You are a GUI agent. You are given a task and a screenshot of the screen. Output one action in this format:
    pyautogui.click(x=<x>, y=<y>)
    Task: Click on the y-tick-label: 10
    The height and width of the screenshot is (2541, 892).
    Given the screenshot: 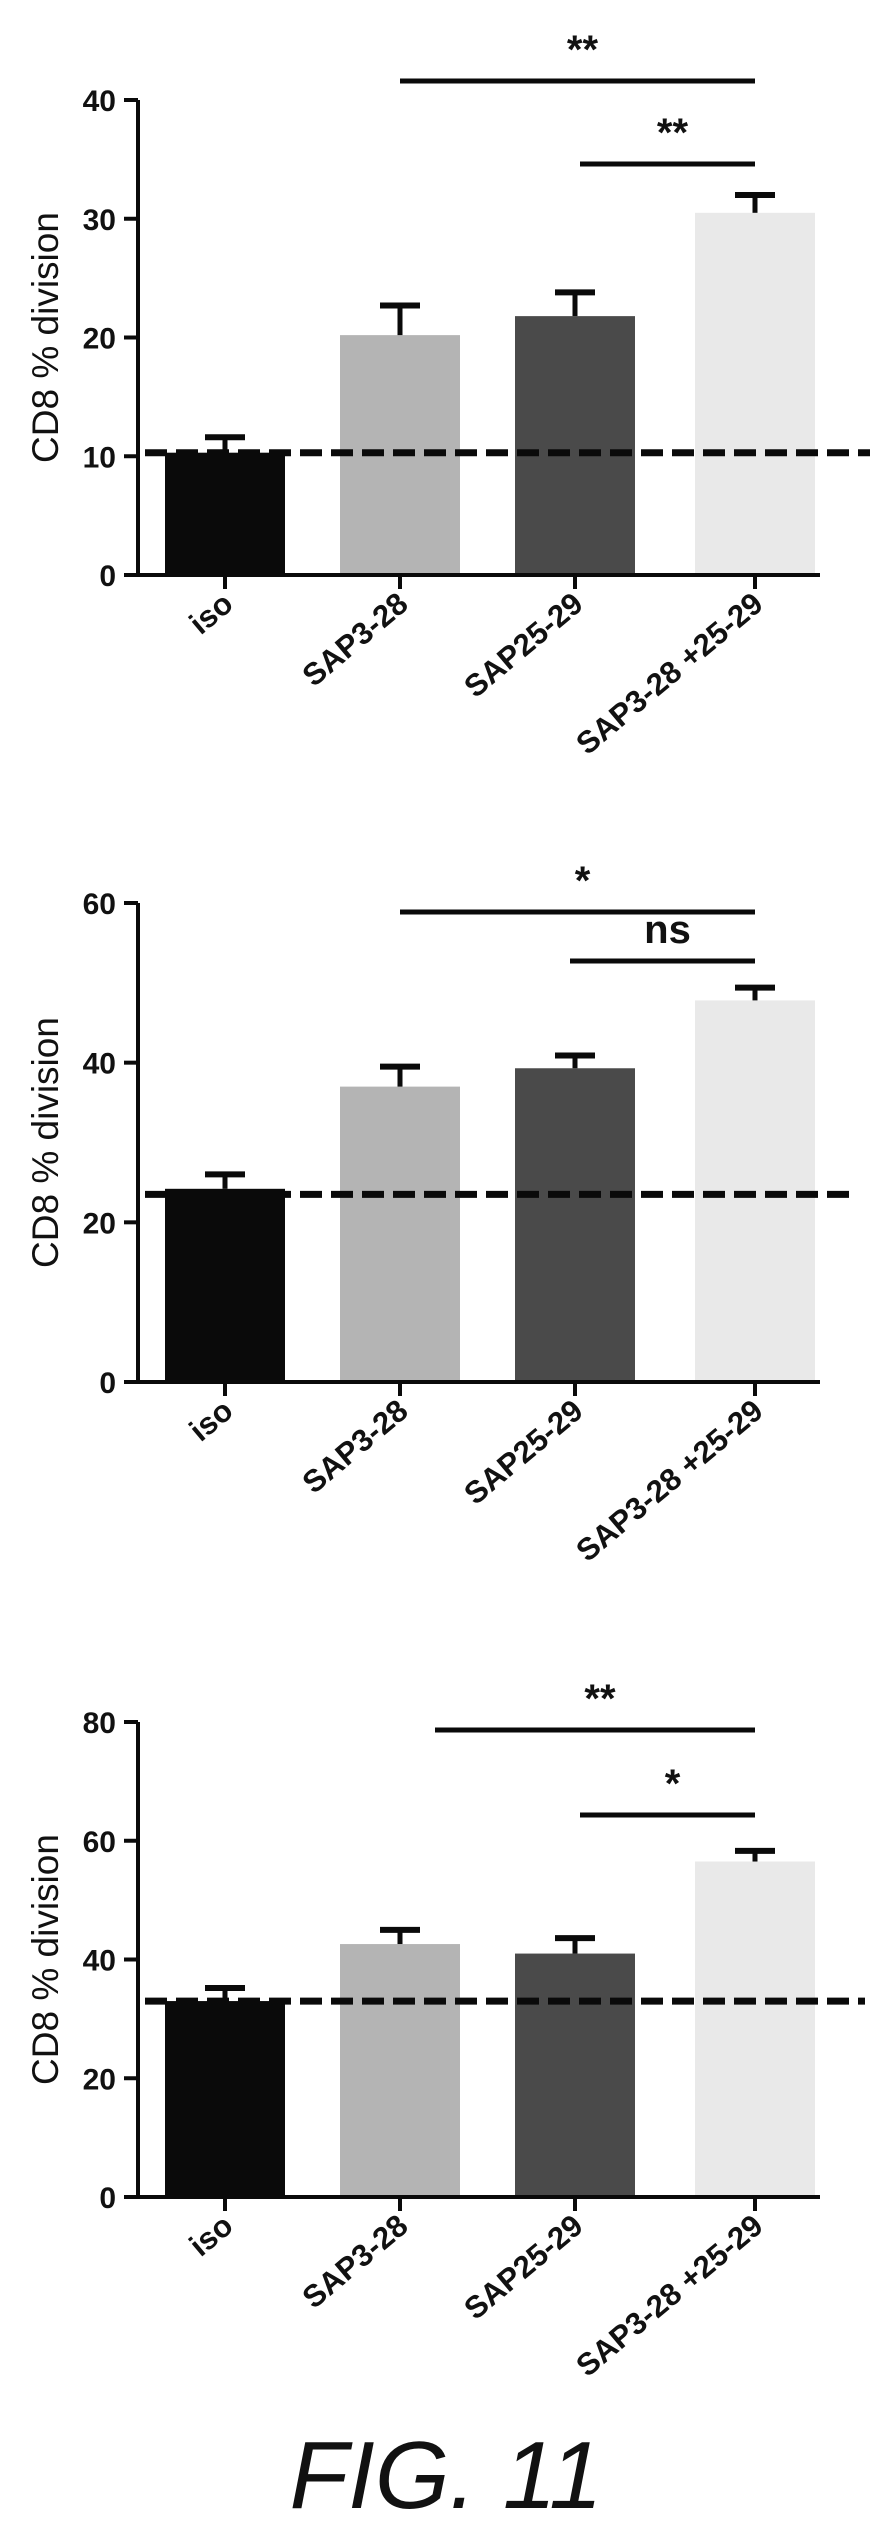 What is the action you would take?
    pyautogui.click(x=99, y=457)
    